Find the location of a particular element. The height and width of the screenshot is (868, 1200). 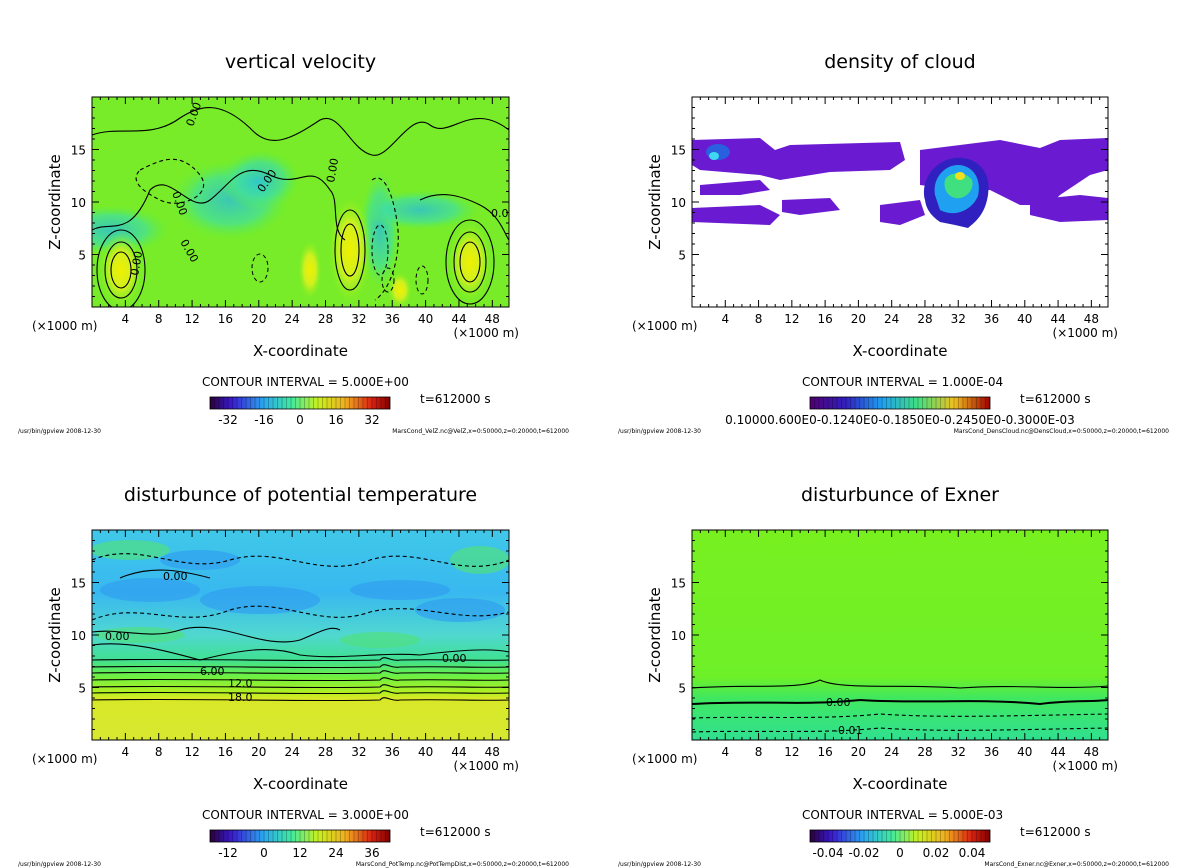

cloud-tower-peak is located at coordinates (960, 176).